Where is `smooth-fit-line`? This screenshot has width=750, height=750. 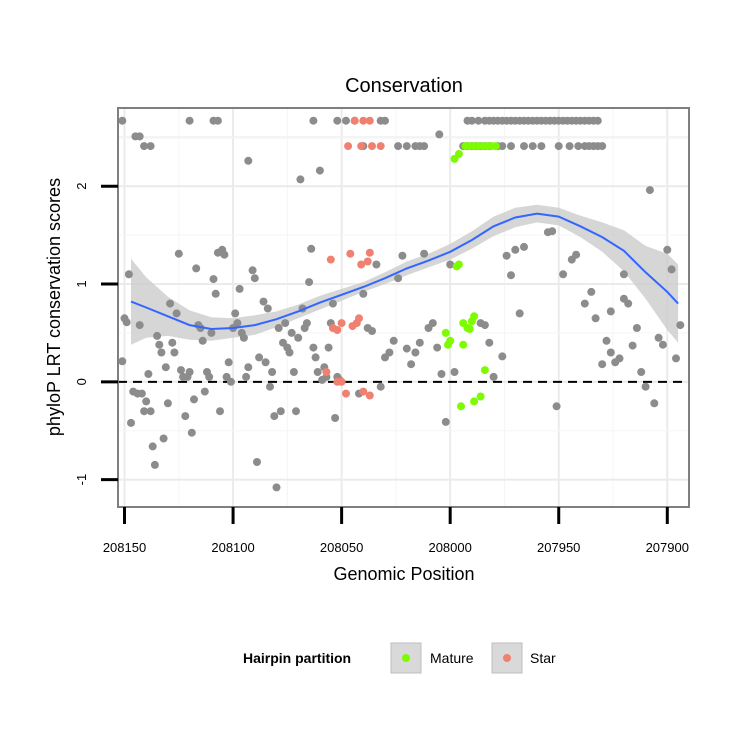
smooth-fit-line is located at coordinates (404, 271).